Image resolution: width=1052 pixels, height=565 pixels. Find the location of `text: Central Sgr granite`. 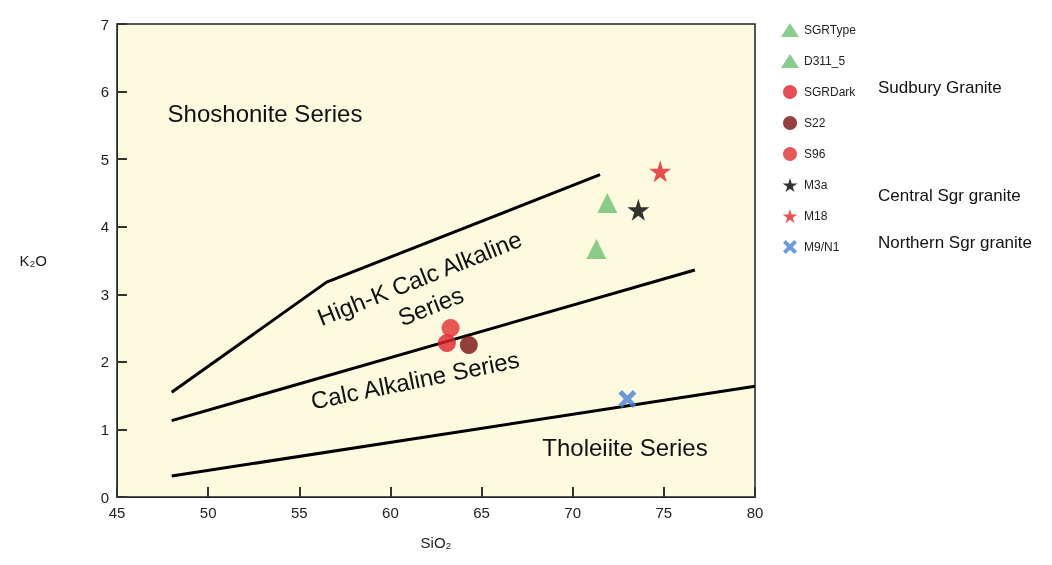

text: Central Sgr granite is located at coordinates (949, 195).